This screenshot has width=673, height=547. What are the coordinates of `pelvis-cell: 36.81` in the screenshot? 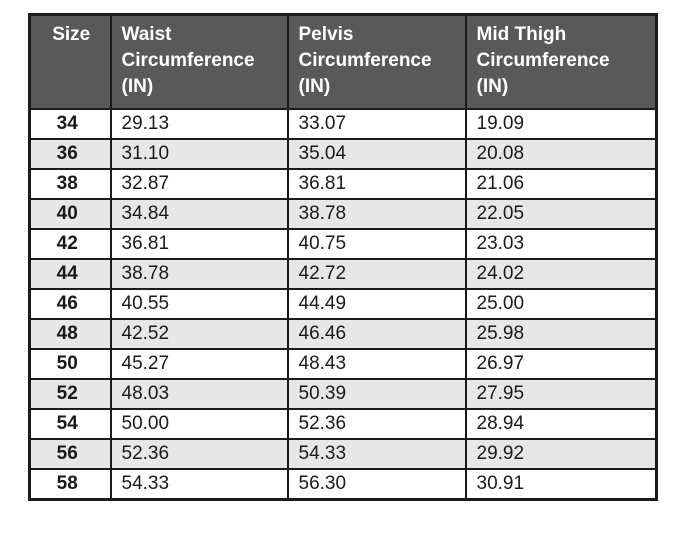 It's located at (376, 184).